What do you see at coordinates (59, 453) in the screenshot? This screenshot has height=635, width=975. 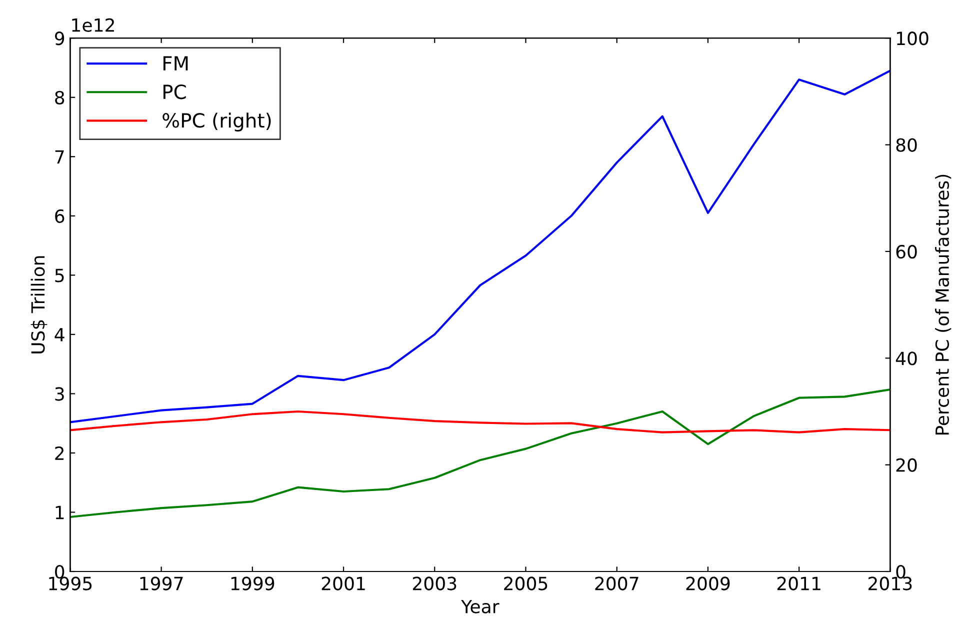 I see `y-tick-label: 2` at bounding box center [59, 453].